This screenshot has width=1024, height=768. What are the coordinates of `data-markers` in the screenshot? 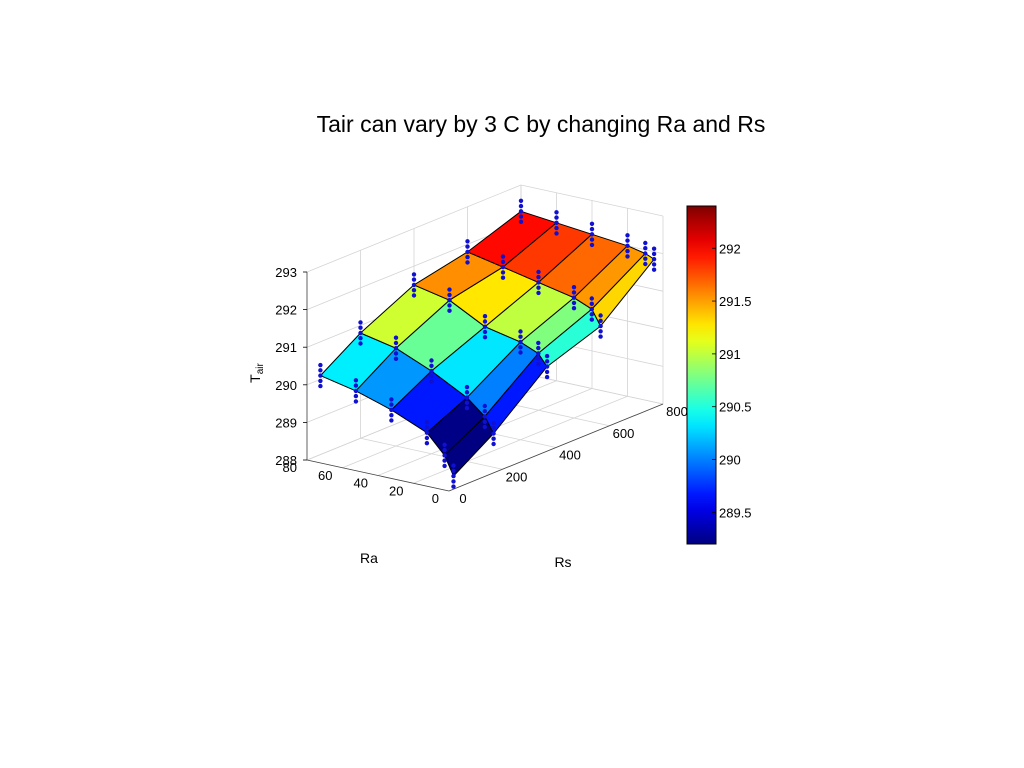 It's located at (487, 343).